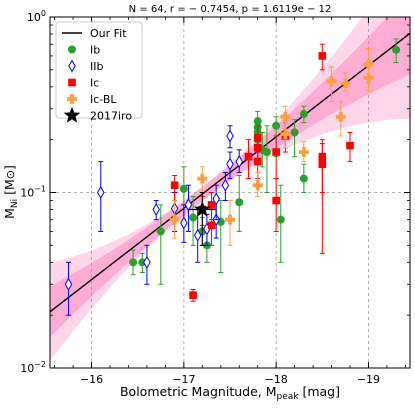  What do you see at coordinates (9, 189) in the screenshot?
I see `y-axis-label-unit: [M` at bounding box center [9, 189].